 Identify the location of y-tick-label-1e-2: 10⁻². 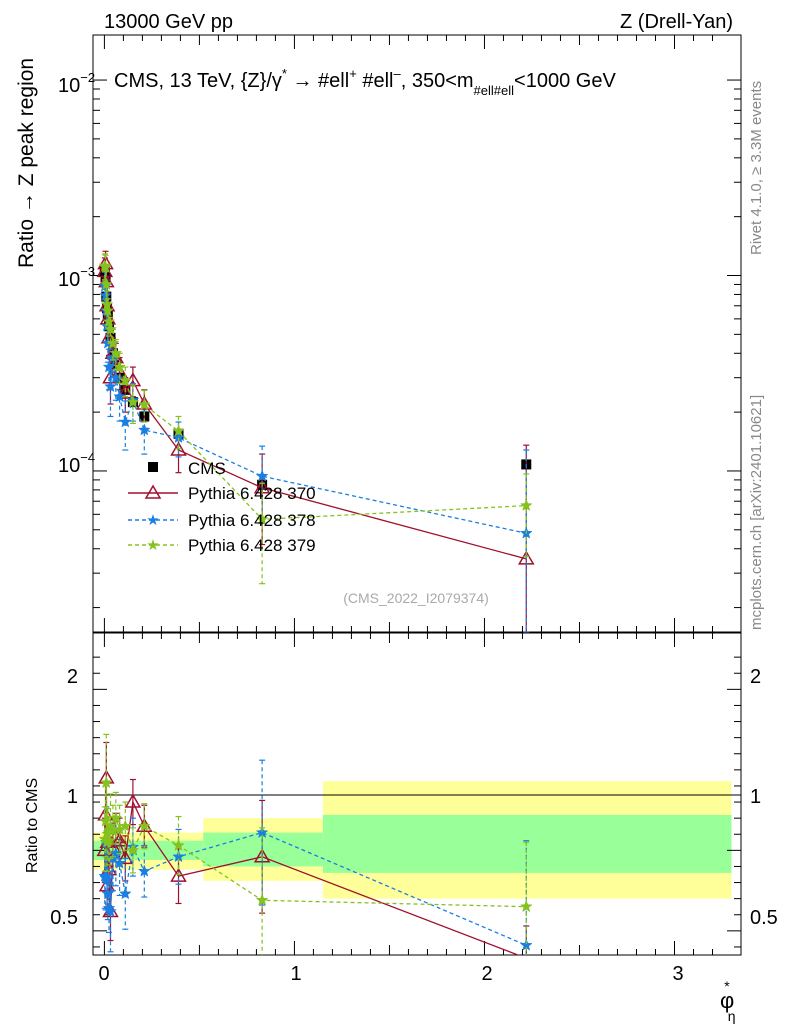
(76, 83).